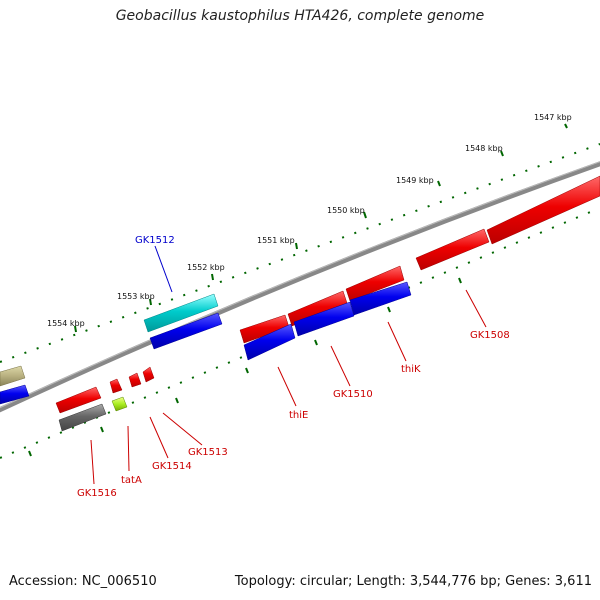  Describe the element at coordinates (131, 480) in the screenshot. I see `gene-label-tata: tatA` at that location.